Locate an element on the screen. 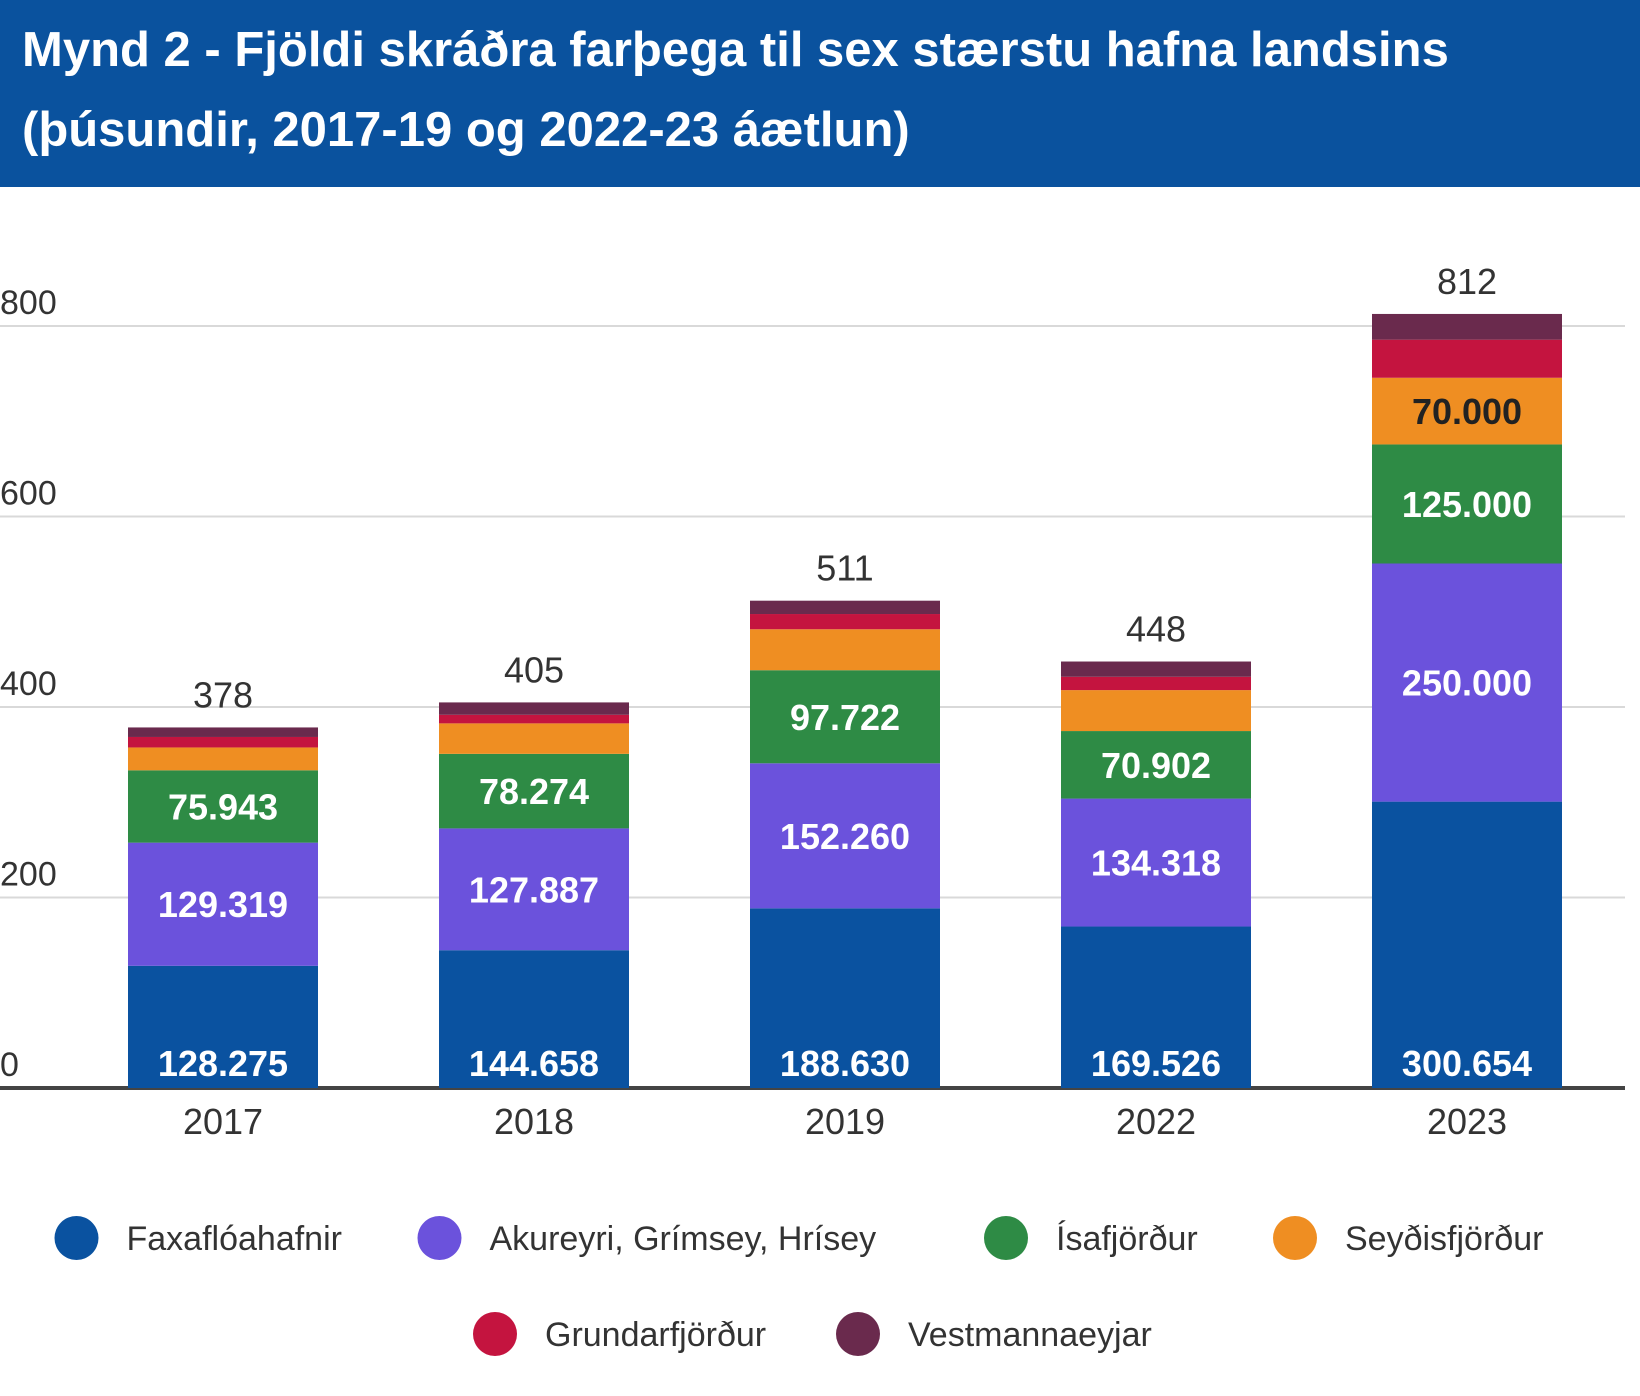  data-label: 128.275 is located at coordinates (223, 1063).